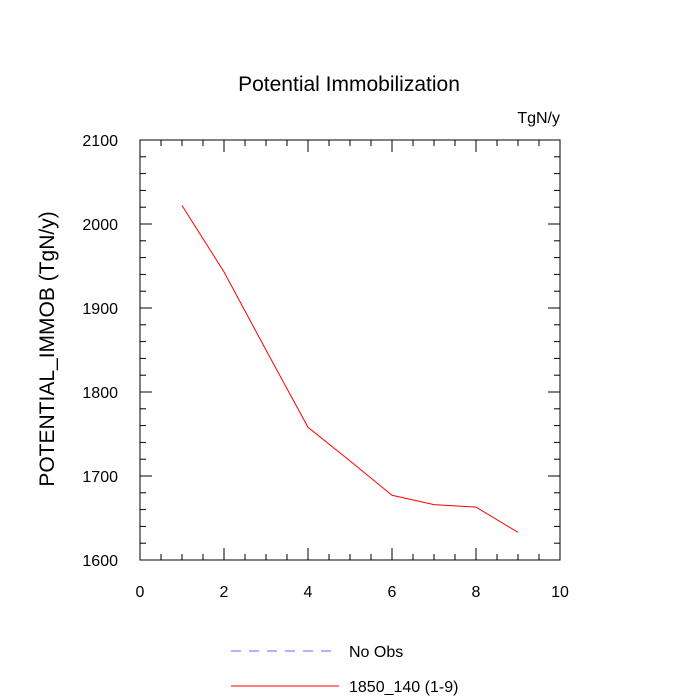 The width and height of the screenshot is (700, 700). I want to click on y-tick-label: 1600, so click(100, 561).